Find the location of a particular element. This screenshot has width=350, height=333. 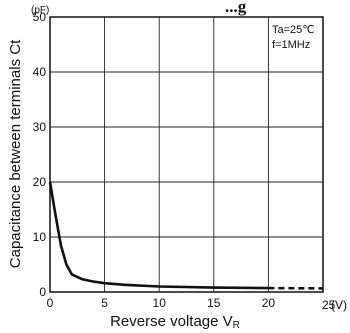

y-axis-title: Capacitance between terminals Ct is located at coordinates (15, 153).